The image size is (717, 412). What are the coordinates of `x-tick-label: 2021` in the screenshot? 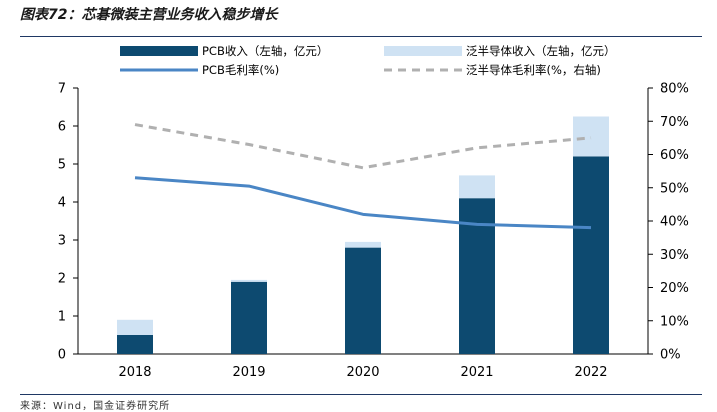 It's located at (476, 372).